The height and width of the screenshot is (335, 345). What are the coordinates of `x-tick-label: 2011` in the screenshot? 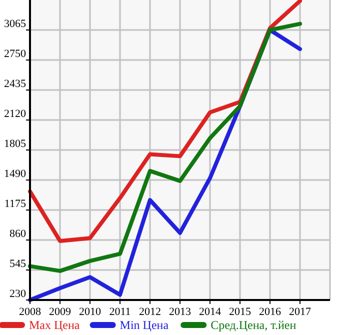 It's located at (120, 312).